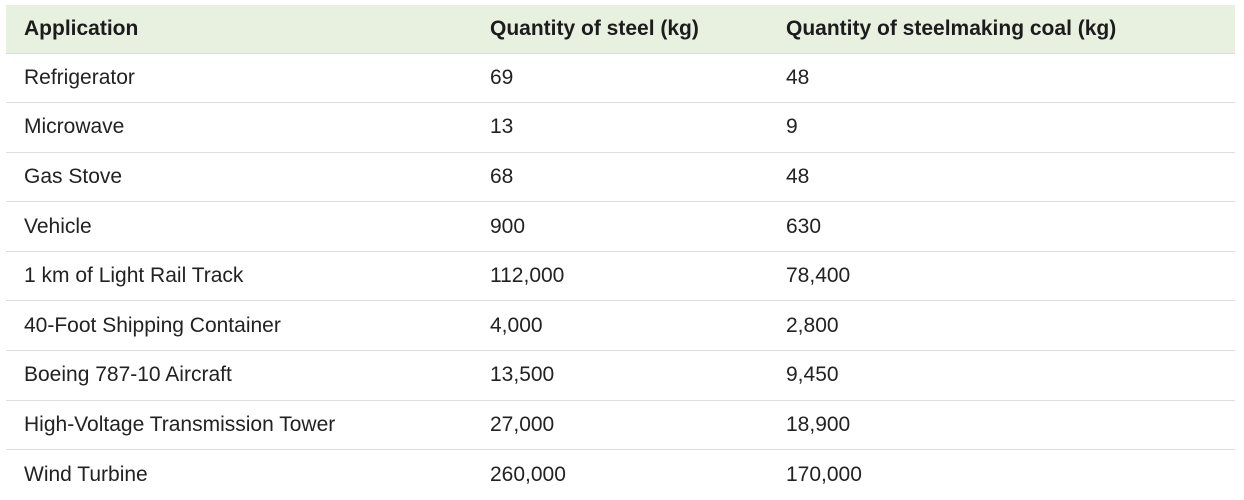 The width and height of the screenshot is (1244, 500). I want to click on cell-application: 1 km of Light Rail Track, so click(239, 276).